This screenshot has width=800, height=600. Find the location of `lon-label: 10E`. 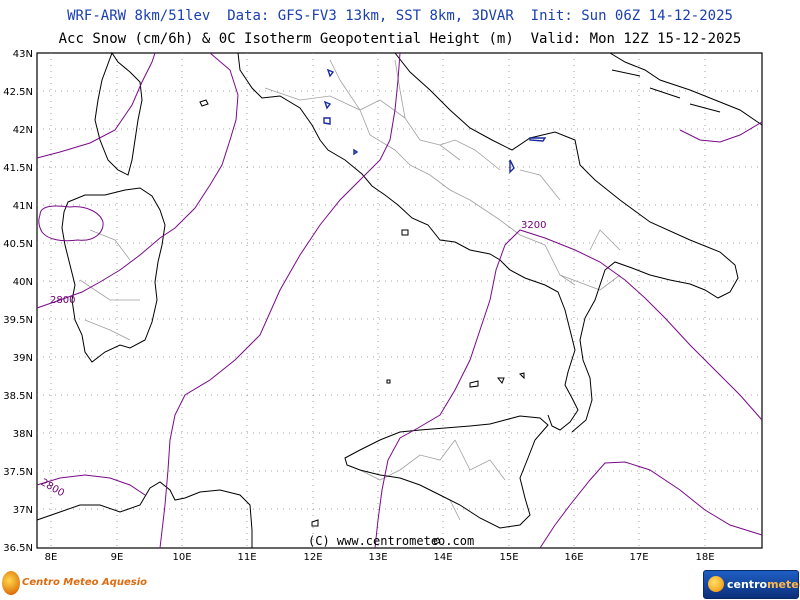

lon-label: 10E is located at coordinates (181, 557).